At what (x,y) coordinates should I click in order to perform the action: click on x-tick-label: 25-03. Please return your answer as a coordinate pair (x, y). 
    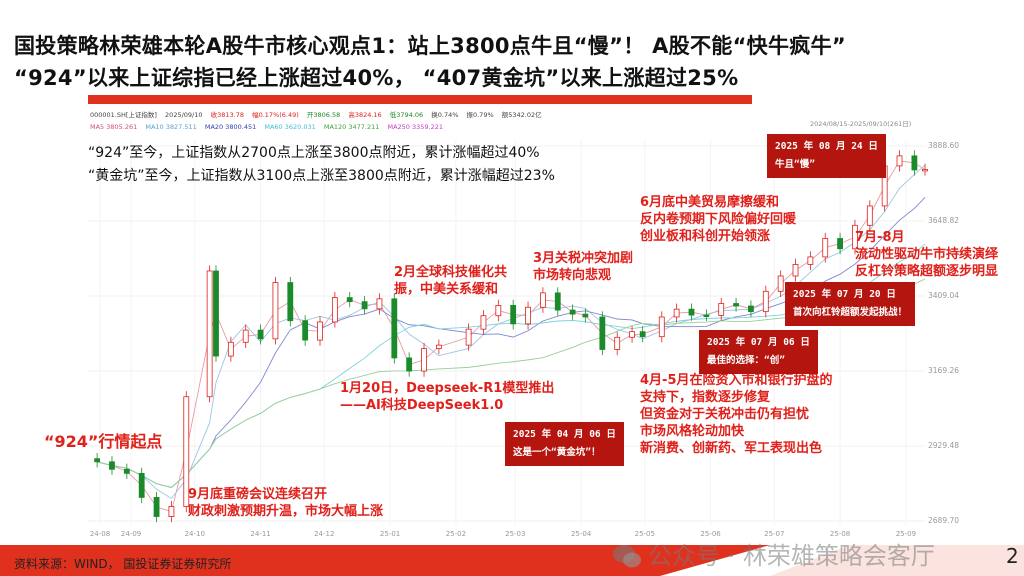
    Looking at the image, I should click on (515, 534).